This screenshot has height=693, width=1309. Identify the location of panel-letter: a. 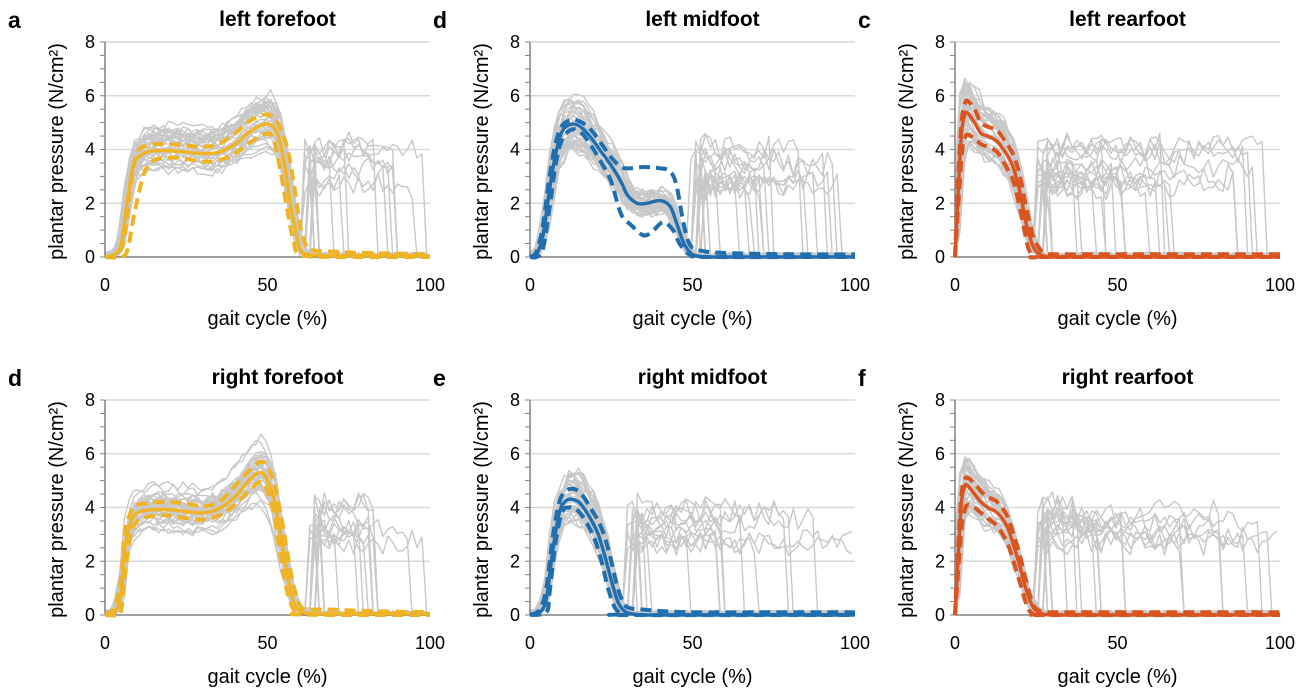
(14, 20).